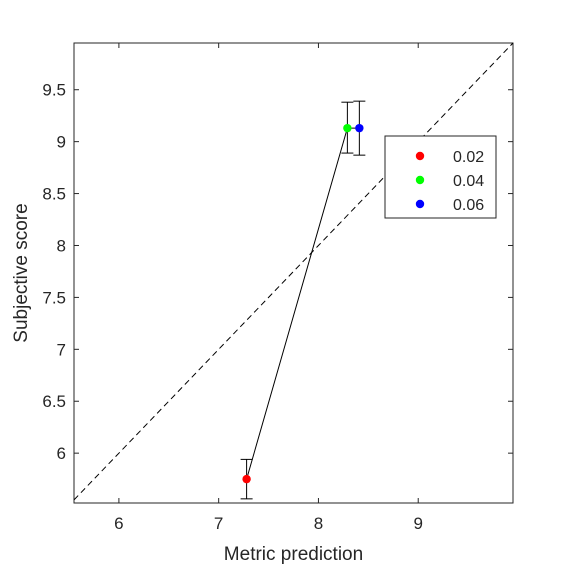  I want to click on y-tick-label: 8, so click(61, 245).